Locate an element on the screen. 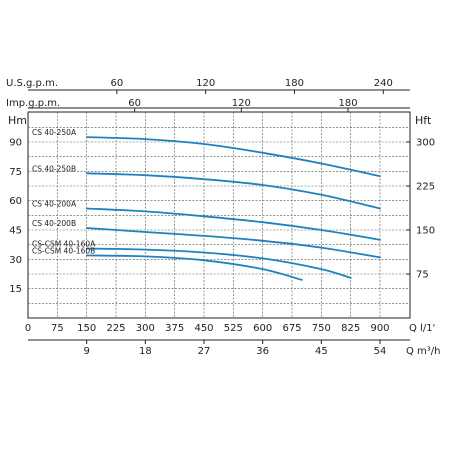 The image size is (452, 452). lmin-tick-label: 750 is located at coordinates (321, 328).